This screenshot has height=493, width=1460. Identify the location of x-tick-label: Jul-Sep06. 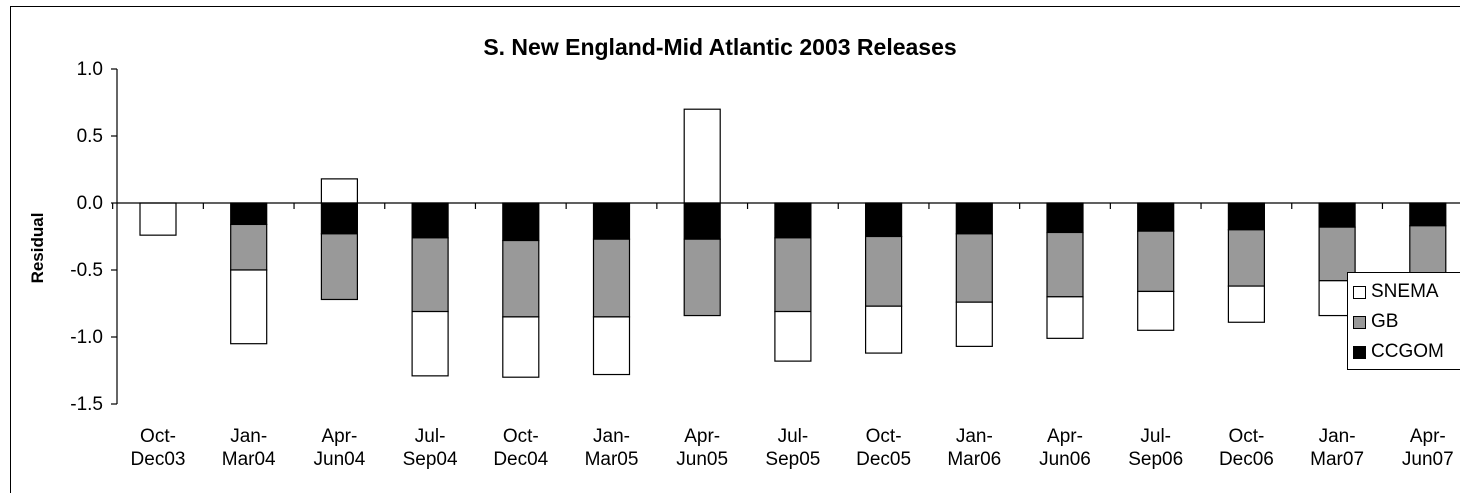
(1155, 448).